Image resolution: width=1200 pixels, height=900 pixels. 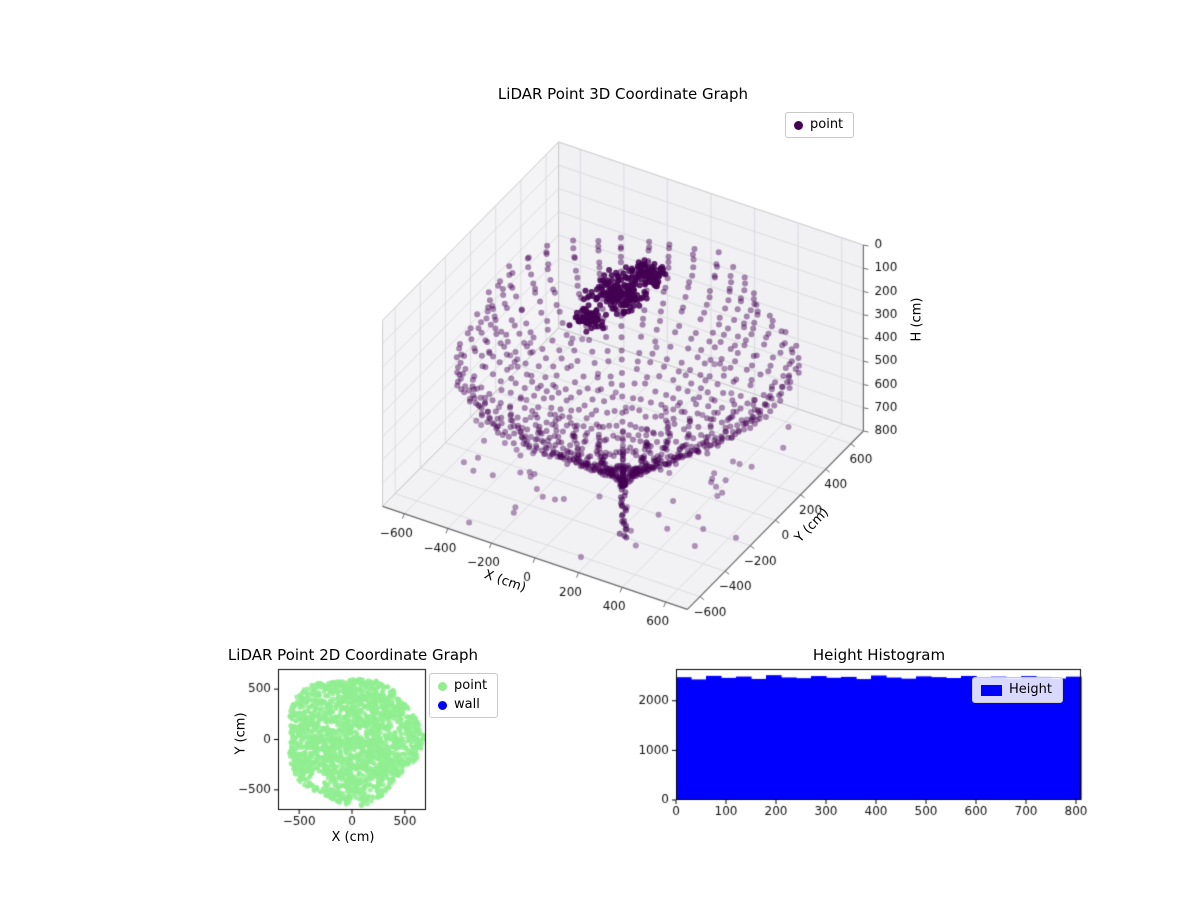 I want to click on legend-entry-height: Height, so click(x=1016, y=690).